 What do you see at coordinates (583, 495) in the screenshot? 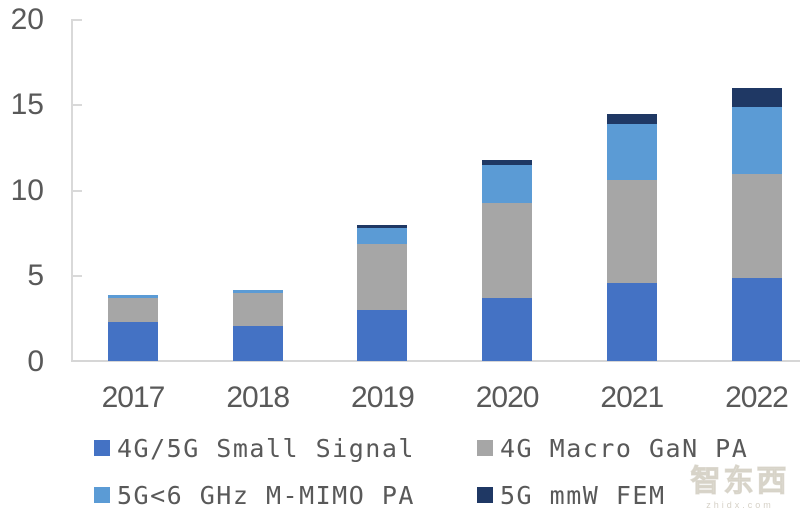
I see `legend-label: 5G mmW FEM` at bounding box center [583, 495].